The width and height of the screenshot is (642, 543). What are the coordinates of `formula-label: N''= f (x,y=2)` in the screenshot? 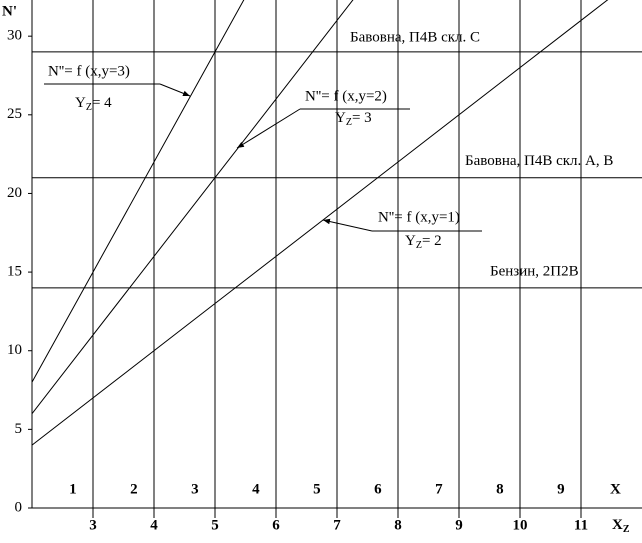 It's located at (346, 96).